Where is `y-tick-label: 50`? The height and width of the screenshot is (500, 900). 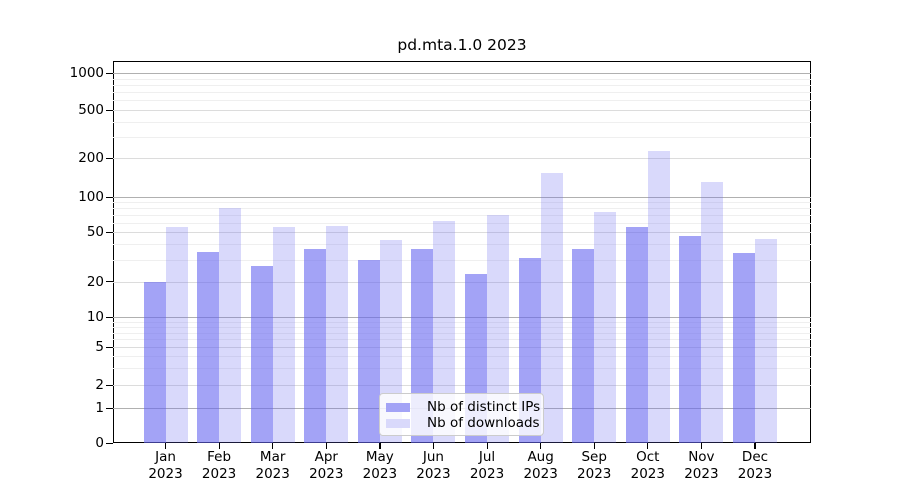
y-tick-label: 50 is located at coordinates (95, 232).